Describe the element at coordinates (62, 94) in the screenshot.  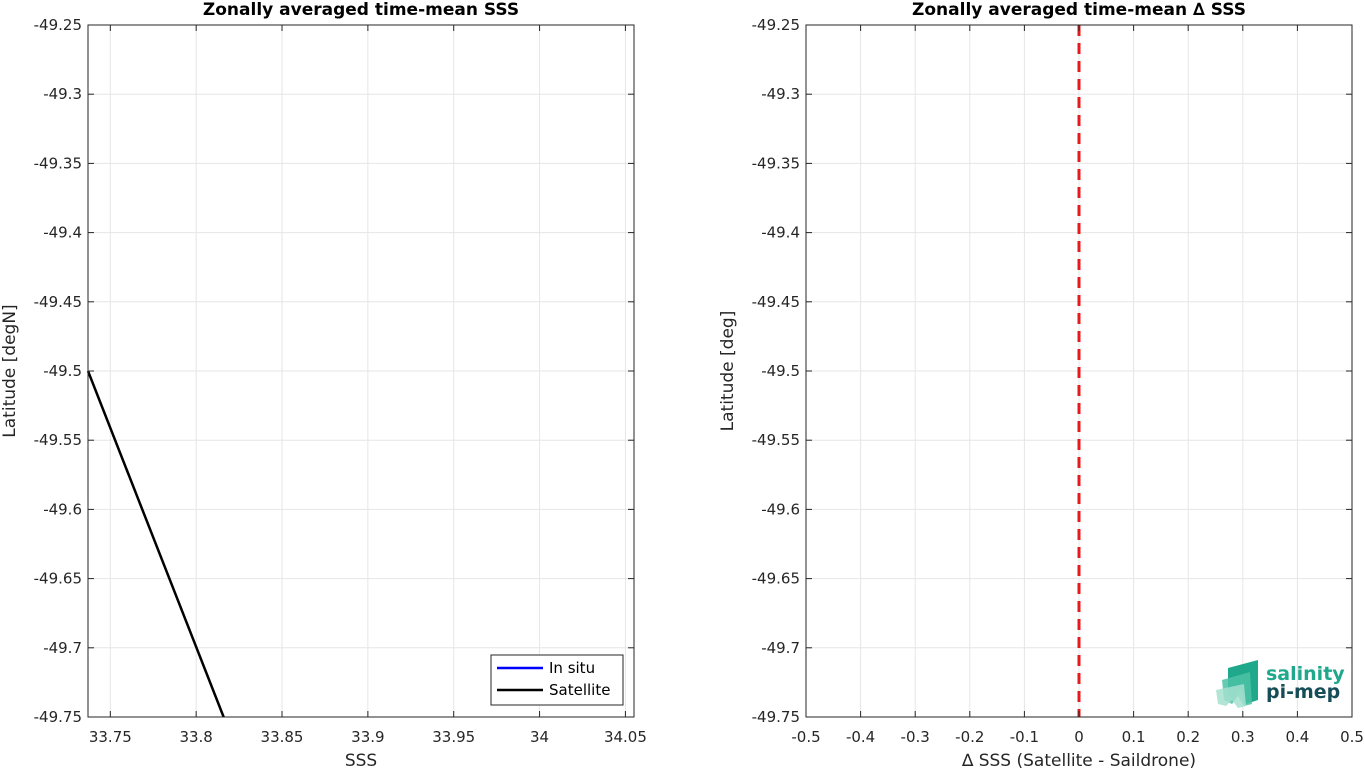
I see `sss-y-tick-label: -49.3` at that location.